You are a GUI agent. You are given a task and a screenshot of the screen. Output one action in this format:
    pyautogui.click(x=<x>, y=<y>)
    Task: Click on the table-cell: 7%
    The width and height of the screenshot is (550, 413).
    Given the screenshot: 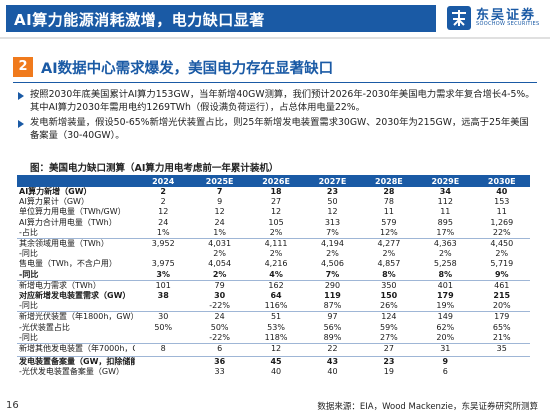 What is the action you would take?
    pyautogui.click(x=332, y=274)
    